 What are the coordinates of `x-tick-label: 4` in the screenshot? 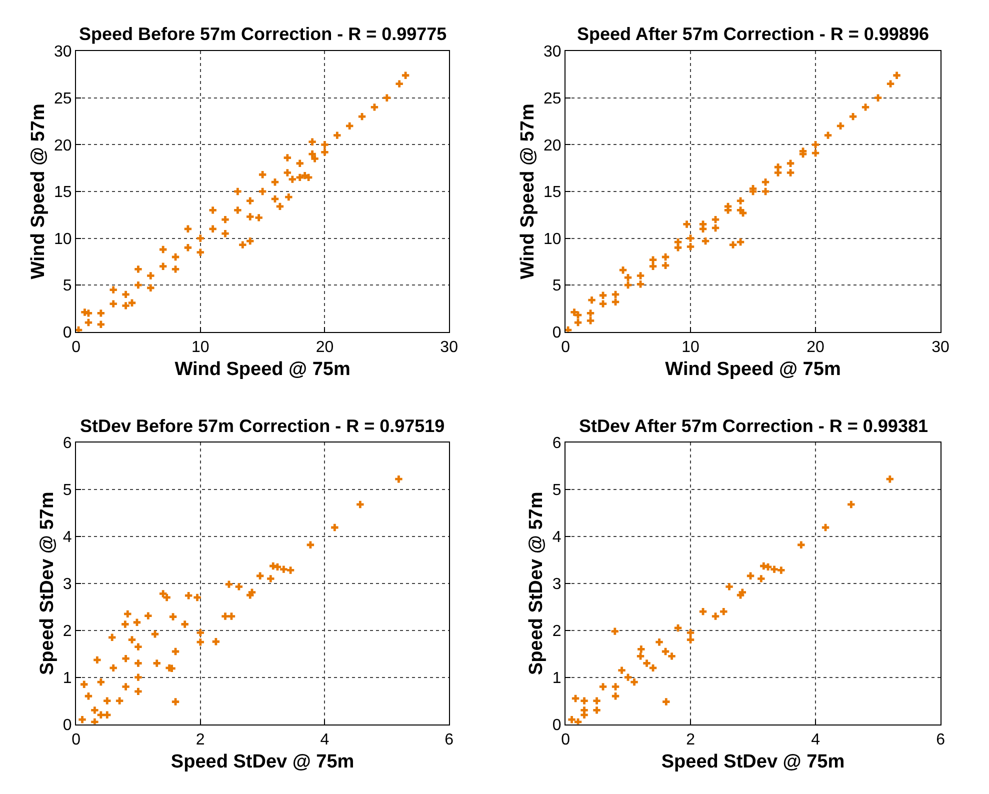 It's located at (815, 740).